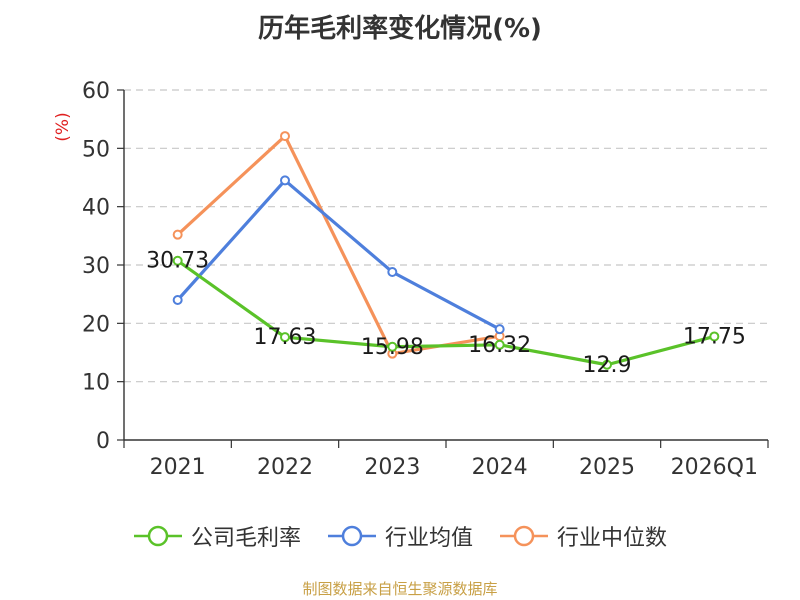 This screenshot has width=800, height=600. I want to click on data-label: 12.9, so click(607, 365).